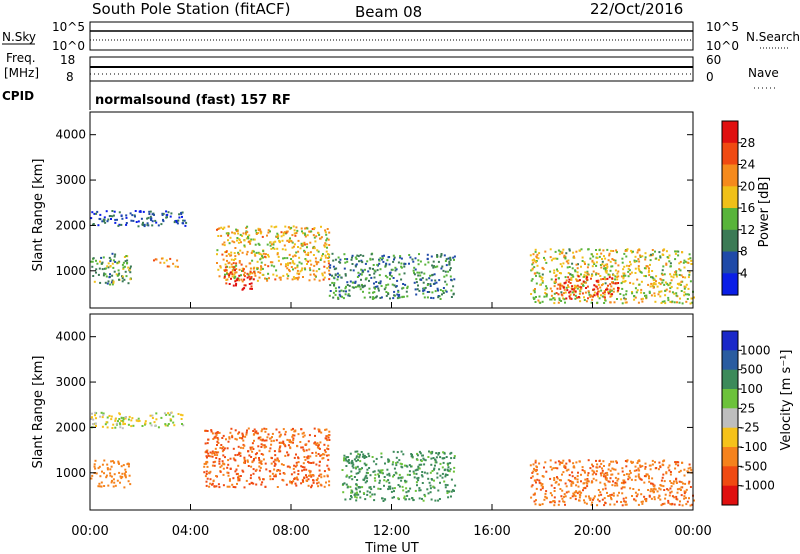  Describe the element at coordinates (68, 46) in the screenshot. I see `noise-tick-left-bottom: 10^0` at that location.